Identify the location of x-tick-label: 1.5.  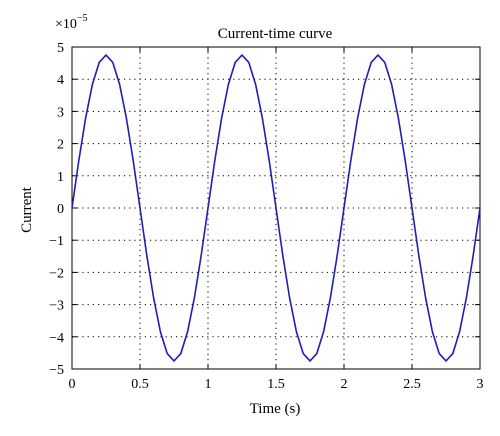
(276, 384).